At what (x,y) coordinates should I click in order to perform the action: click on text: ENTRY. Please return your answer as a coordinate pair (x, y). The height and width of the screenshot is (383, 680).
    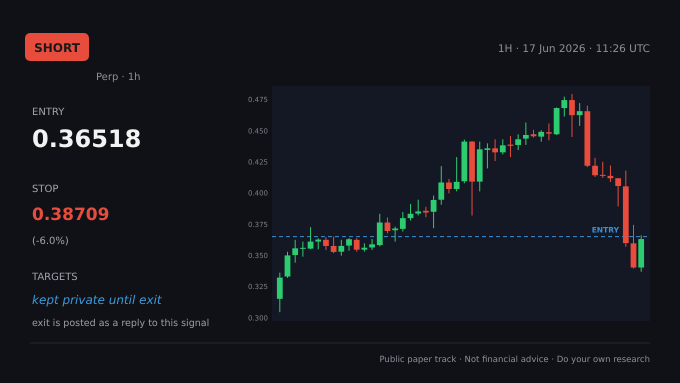
    Looking at the image, I should click on (49, 112).